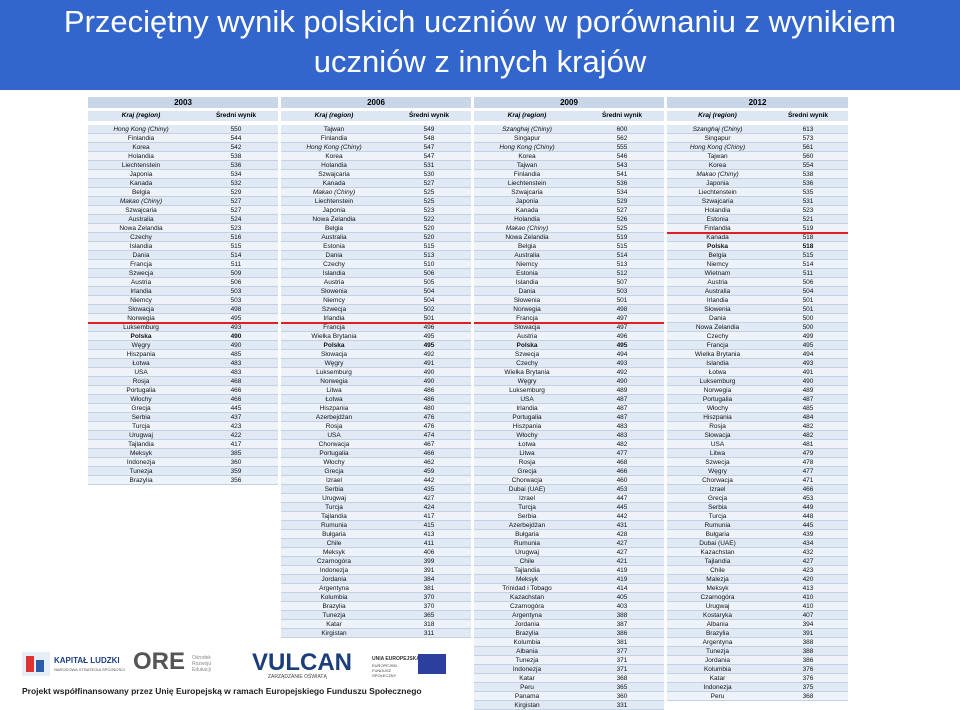 The width and height of the screenshot is (960, 710). Describe the element at coordinates (334, 507) in the screenshot. I see `country-cell: Turcja` at that location.